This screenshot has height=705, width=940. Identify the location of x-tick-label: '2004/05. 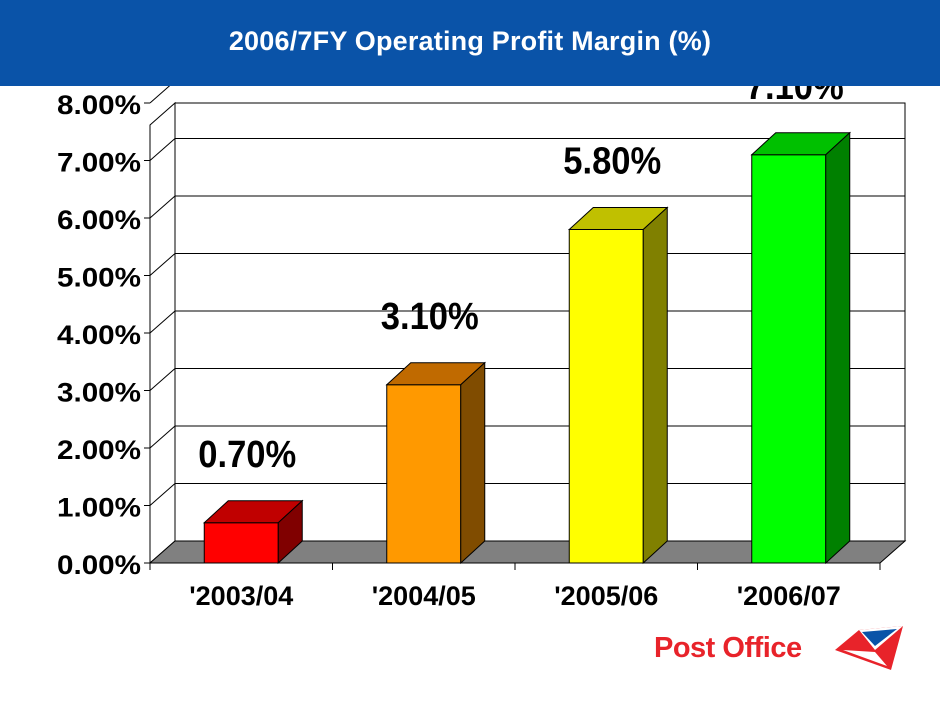
(424, 596).